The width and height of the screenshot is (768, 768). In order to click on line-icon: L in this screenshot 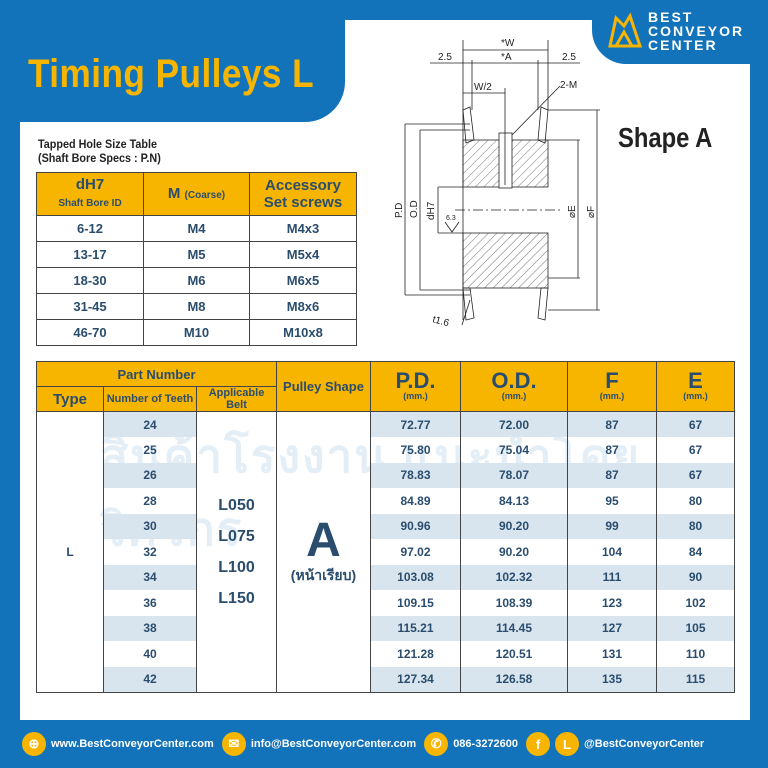, I will do `click(567, 744)`.